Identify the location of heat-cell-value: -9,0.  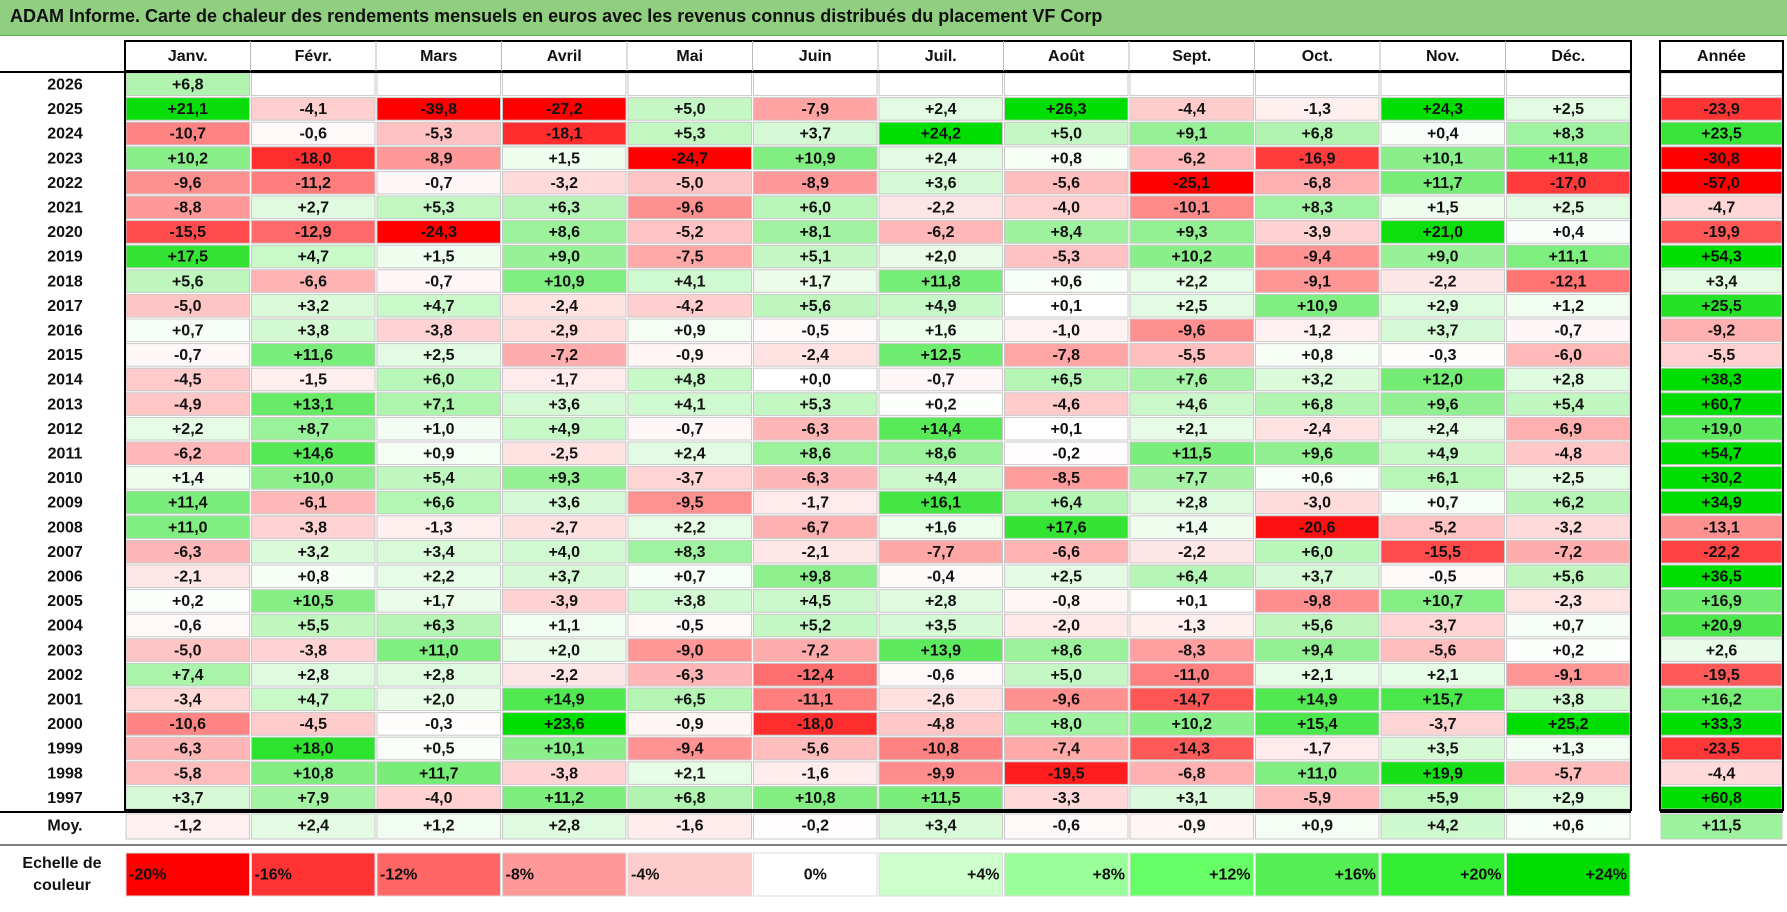
(690, 650).